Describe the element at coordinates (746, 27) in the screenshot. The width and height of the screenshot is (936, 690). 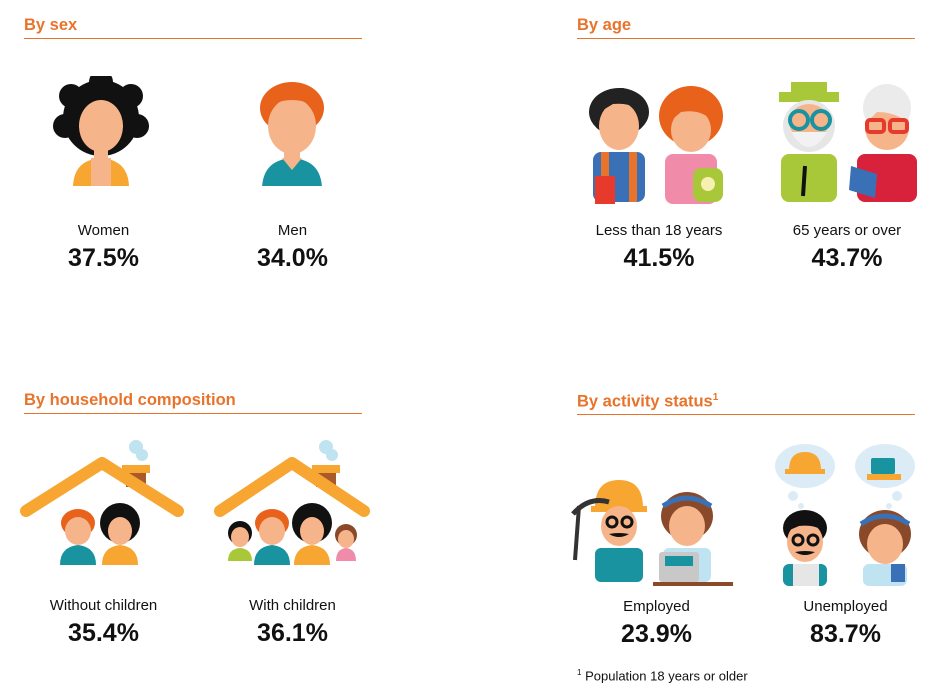
I see `section-title: By age` at that location.